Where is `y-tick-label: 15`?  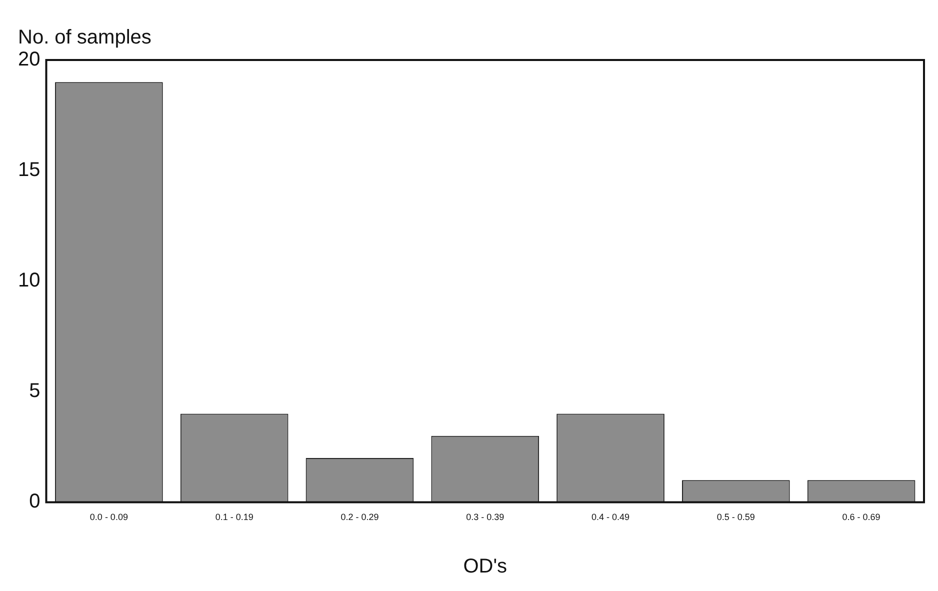 y-tick-label: 15 is located at coordinates (29, 170).